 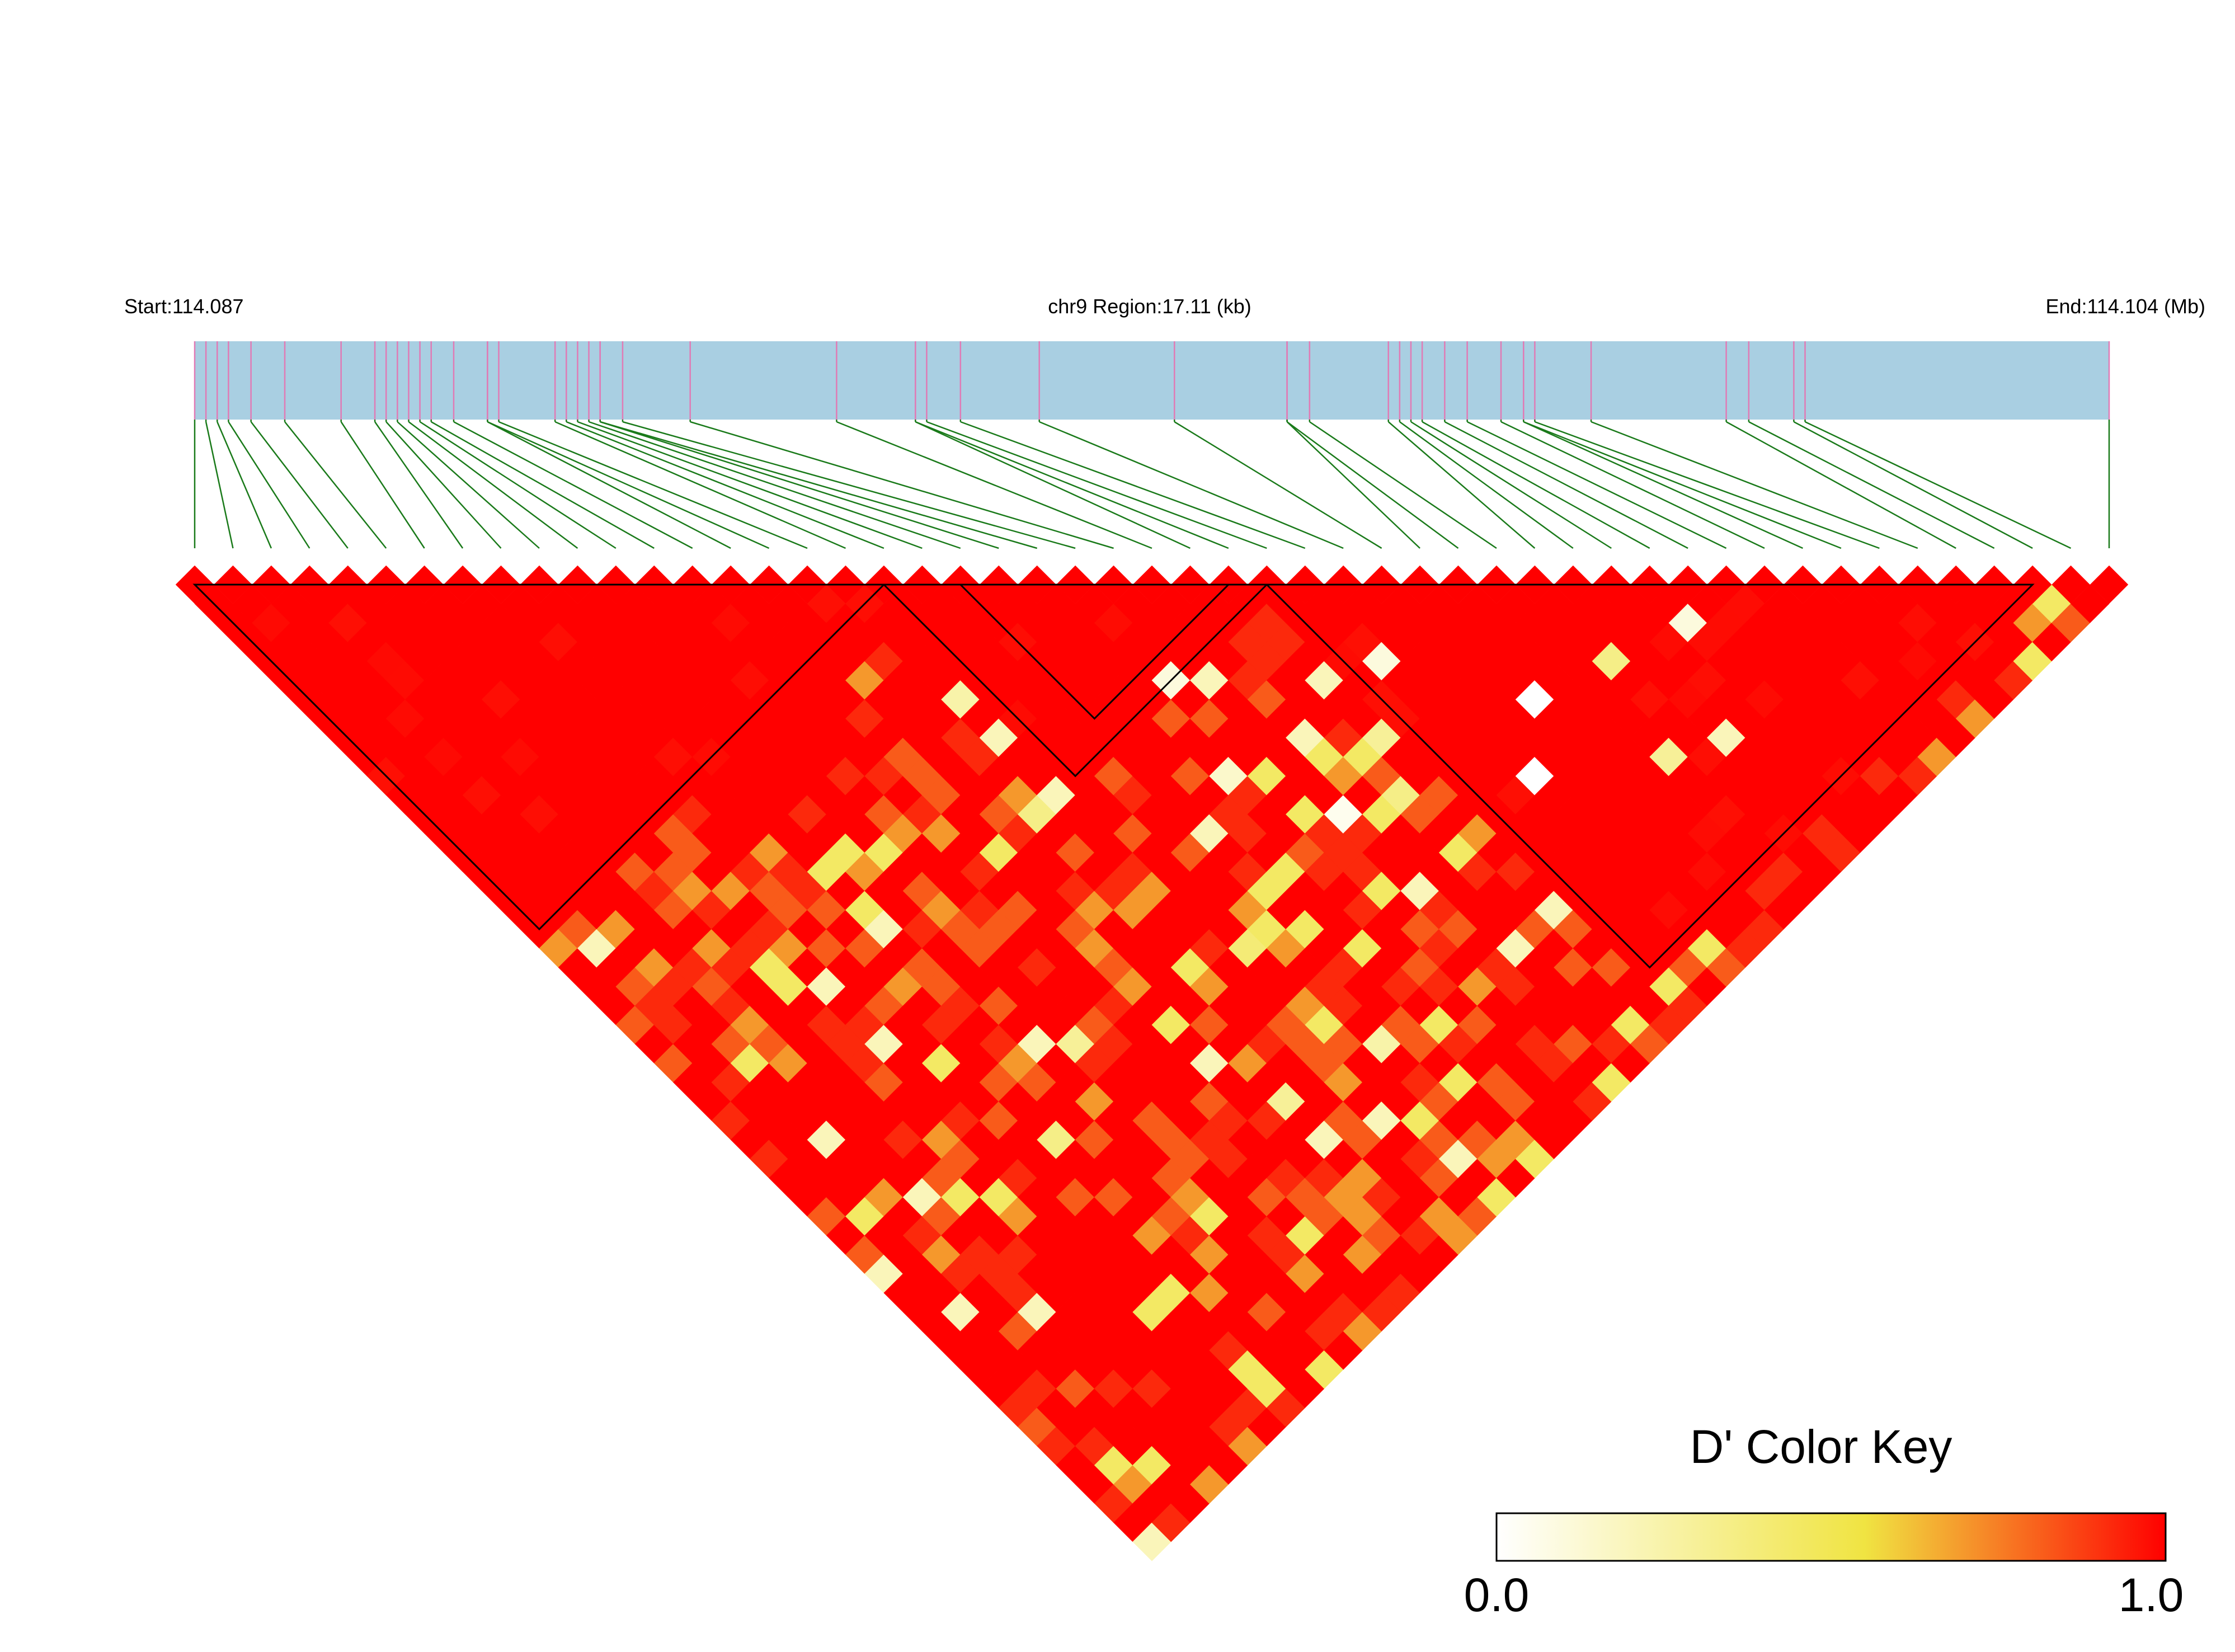 What do you see at coordinates (1497, 1595) in the screenshot?
I see `color-key-min-label: 0.0` at bounding box center [1497, 1595].